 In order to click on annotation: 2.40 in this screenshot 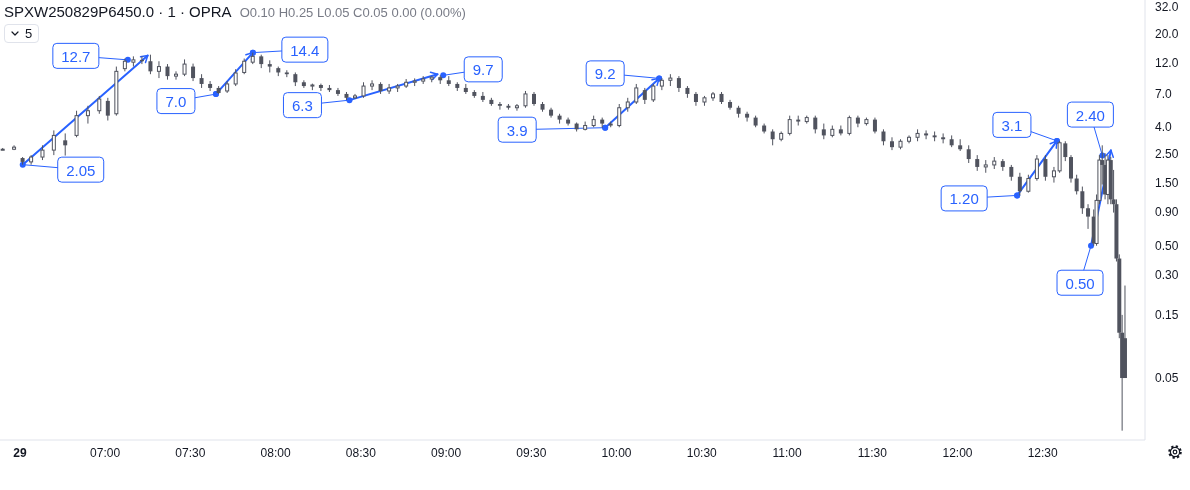, I will do `click(1090, 115)`.